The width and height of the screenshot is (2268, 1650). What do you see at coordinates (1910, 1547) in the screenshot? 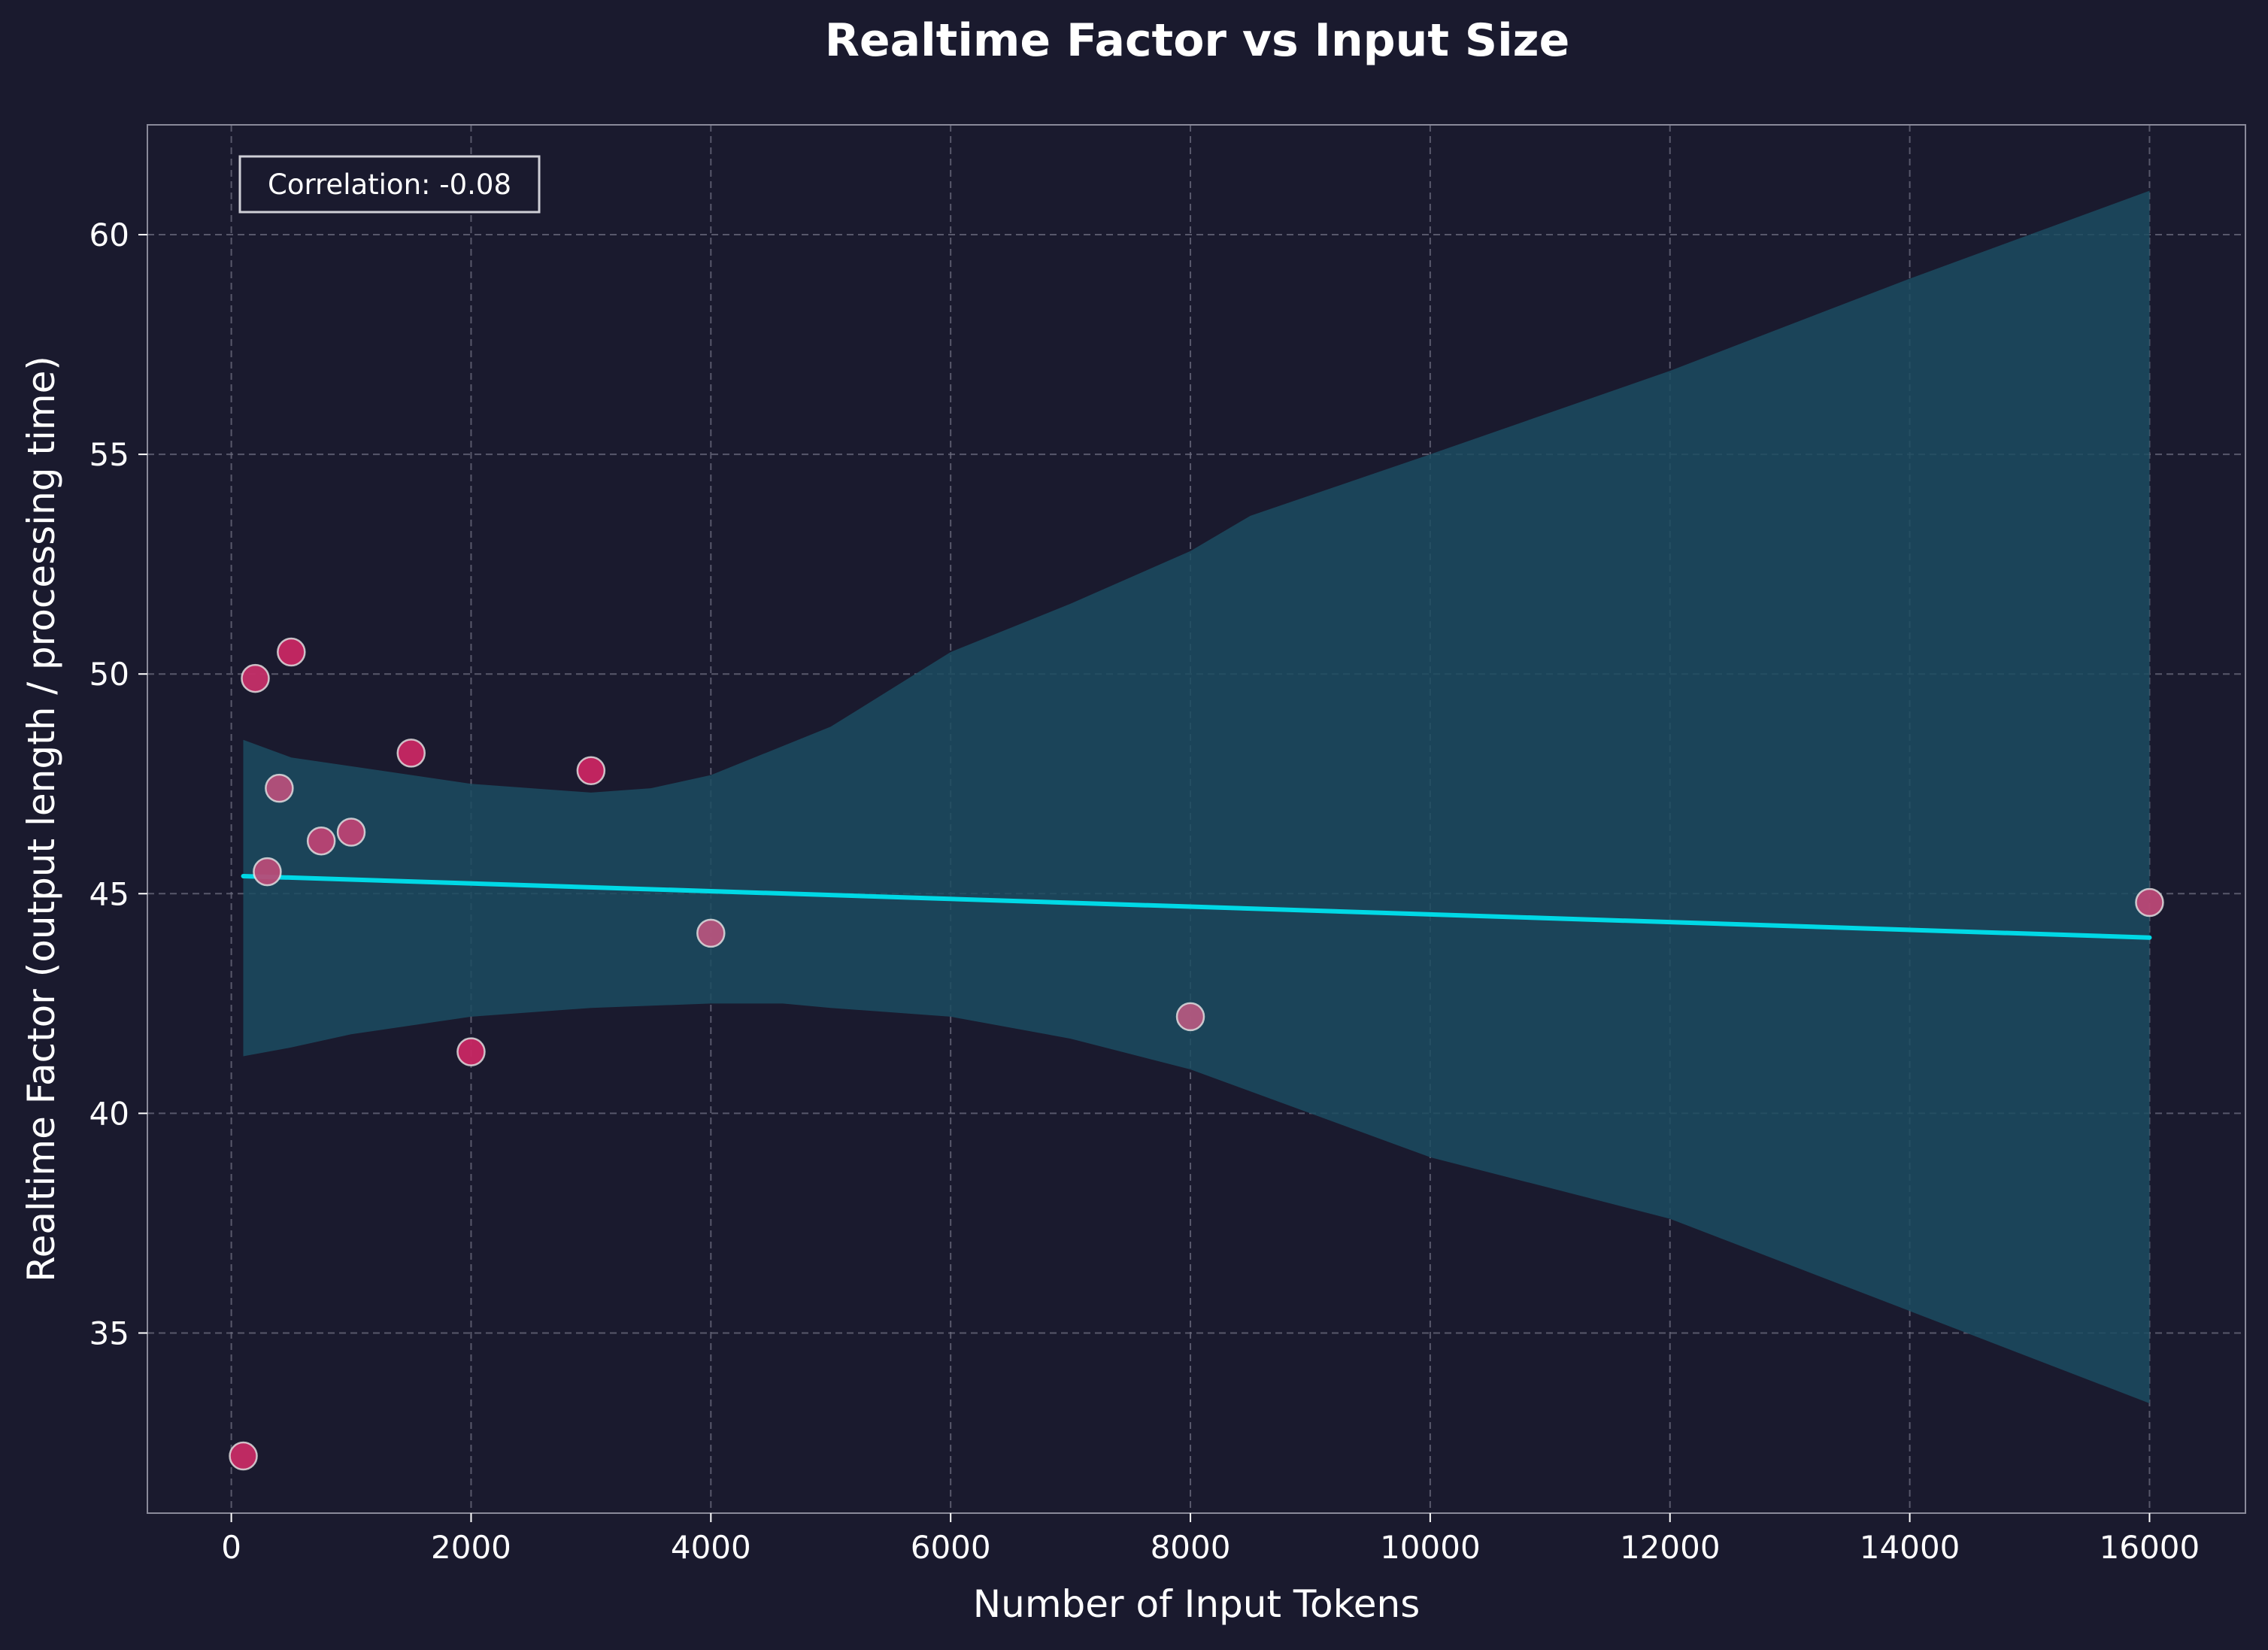
I see `x-tick-label: 14000` at bounding box center [1910, 1547].